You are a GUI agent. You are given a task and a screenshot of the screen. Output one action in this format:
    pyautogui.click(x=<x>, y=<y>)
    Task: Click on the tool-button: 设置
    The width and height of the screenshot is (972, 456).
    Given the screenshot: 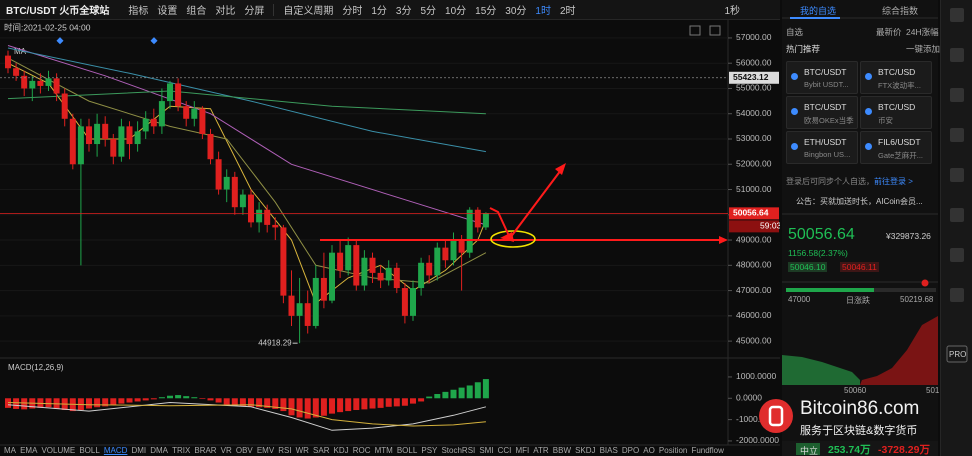 What is the action you would take?
    pyautogui.click(x=167, y=11)
    